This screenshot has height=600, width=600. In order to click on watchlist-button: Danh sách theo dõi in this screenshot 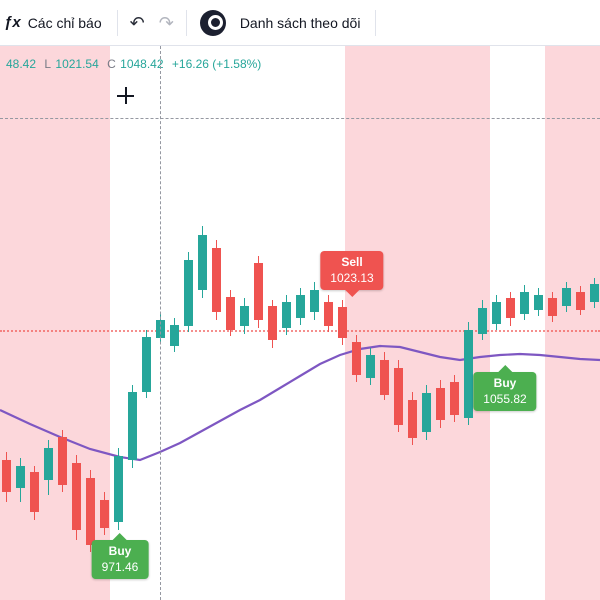, I will do `click(300, 23)`.